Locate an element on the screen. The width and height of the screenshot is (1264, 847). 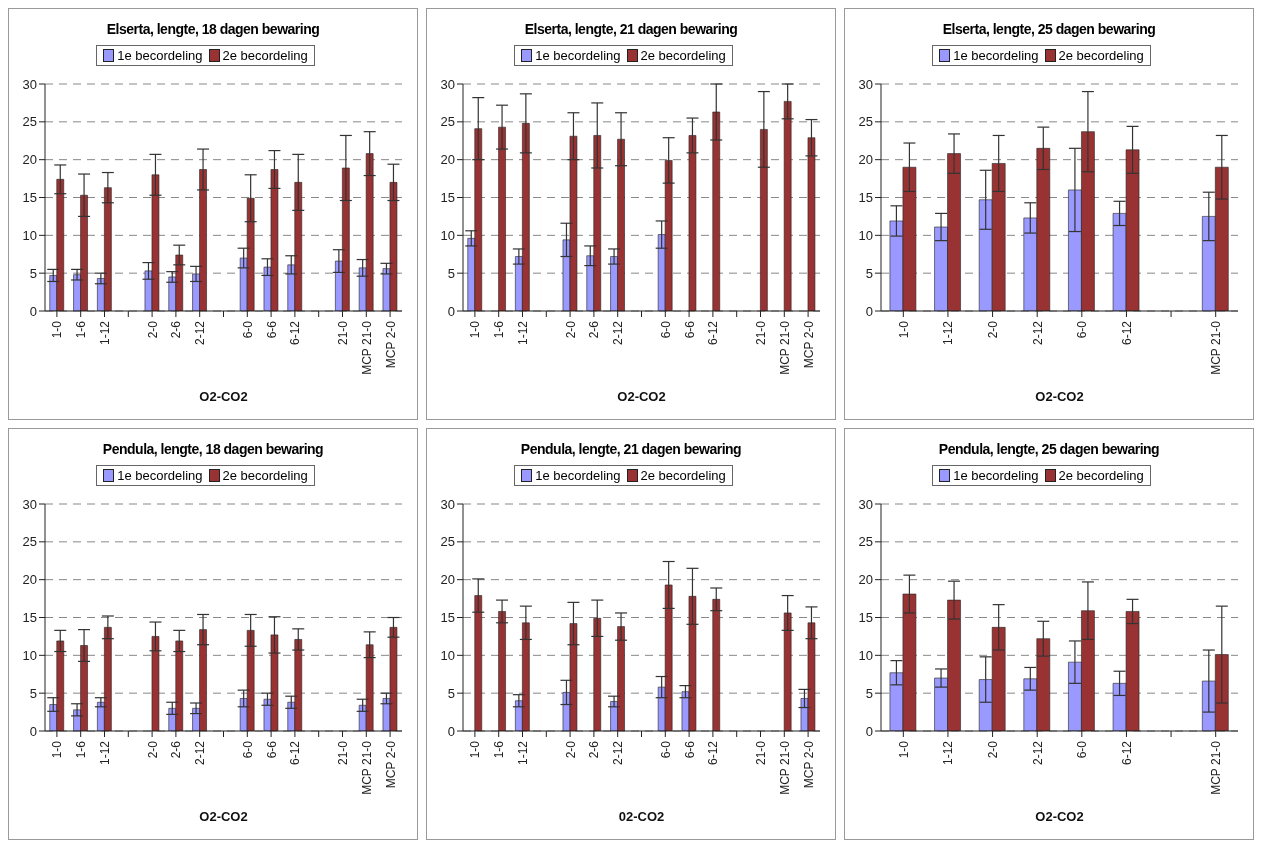
chart-title: Pendula, lengte, 25 dagen bewaring is located at coordinates (1049, 449).